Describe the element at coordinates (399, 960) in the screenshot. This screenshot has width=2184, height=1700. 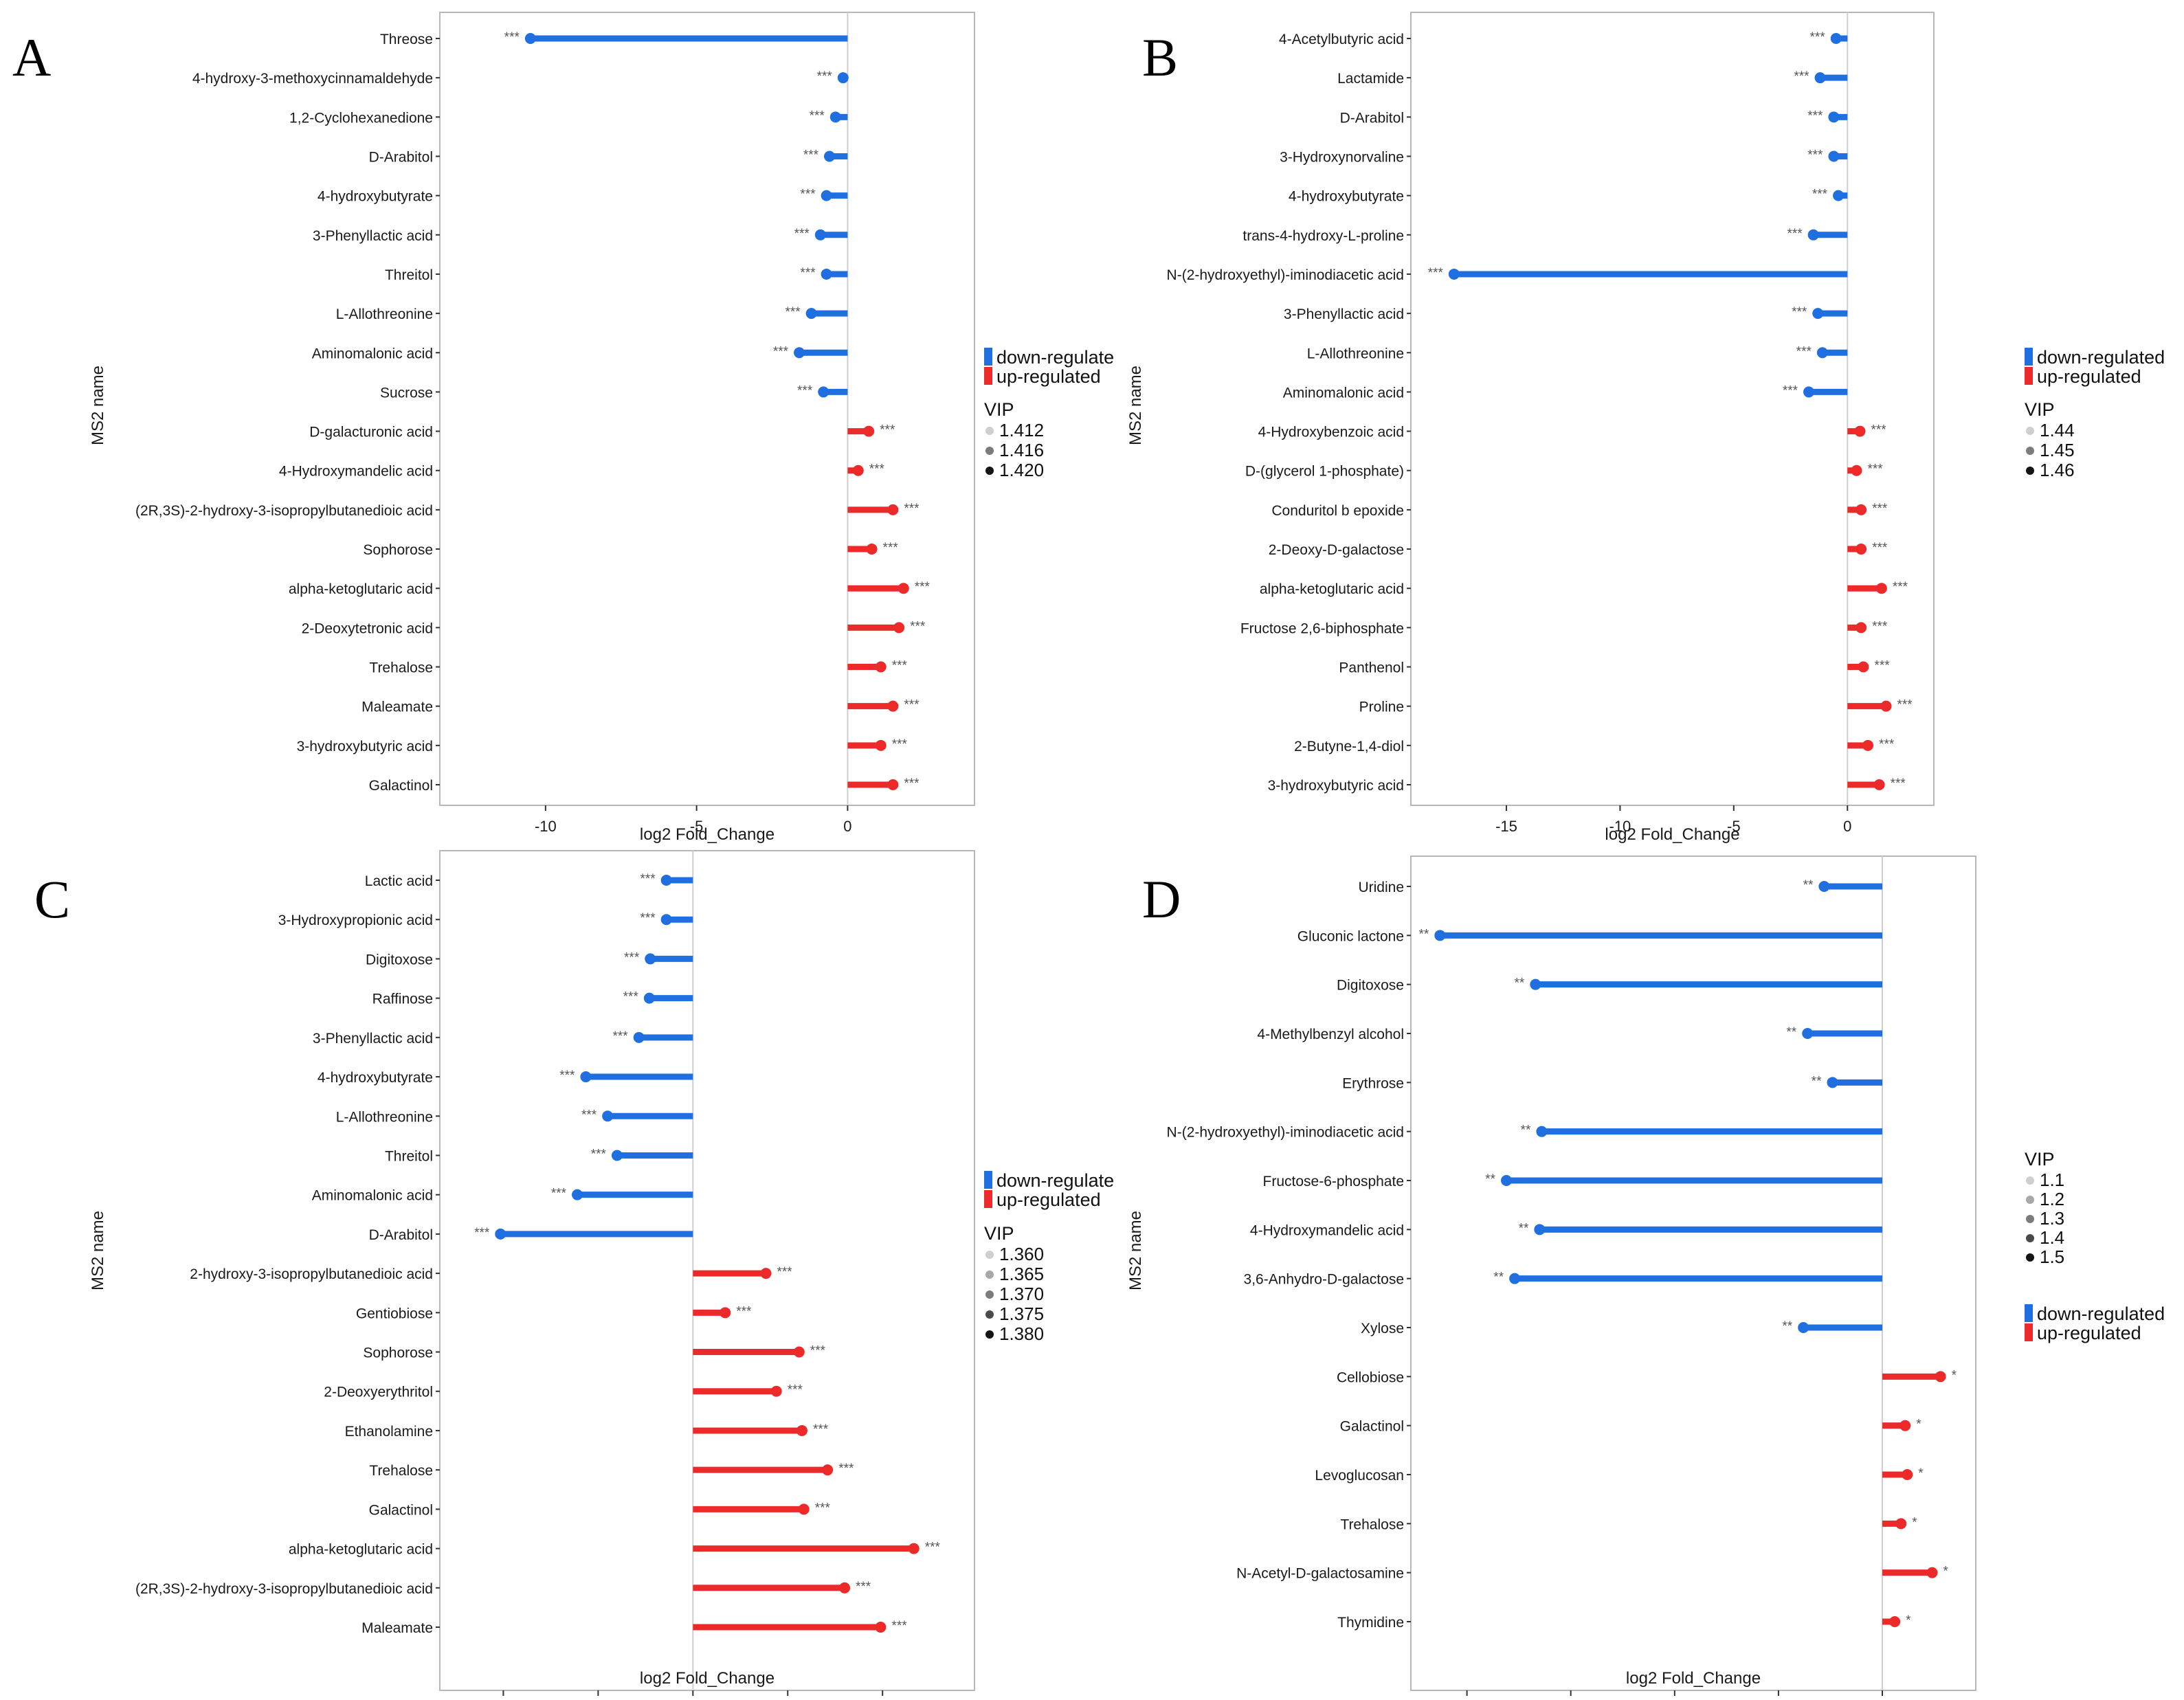
I see `metabolite-label: Digitoxose` at that location.